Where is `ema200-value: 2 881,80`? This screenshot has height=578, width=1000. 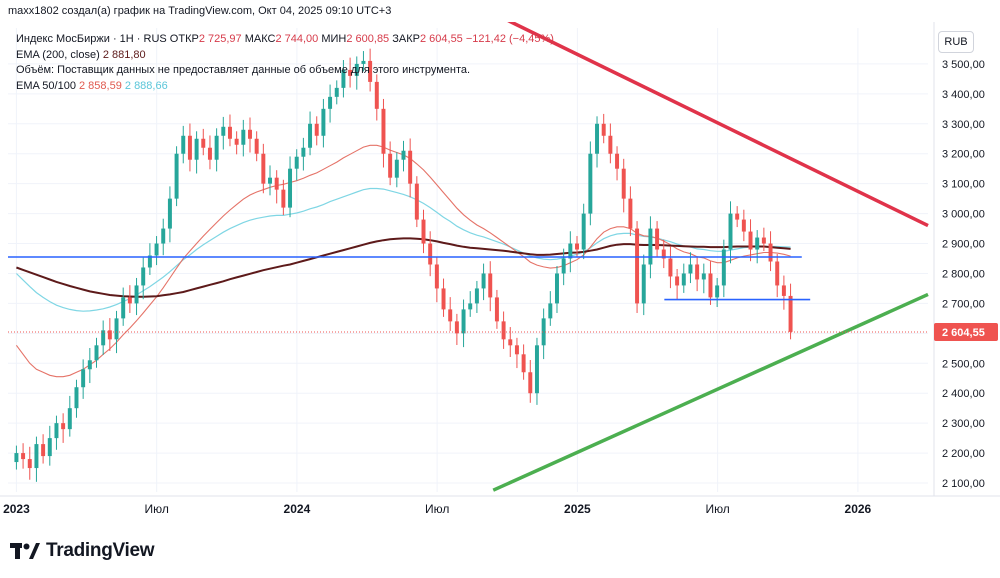 ema200-value: 2 881,80 is located at coordinates (124, 54).